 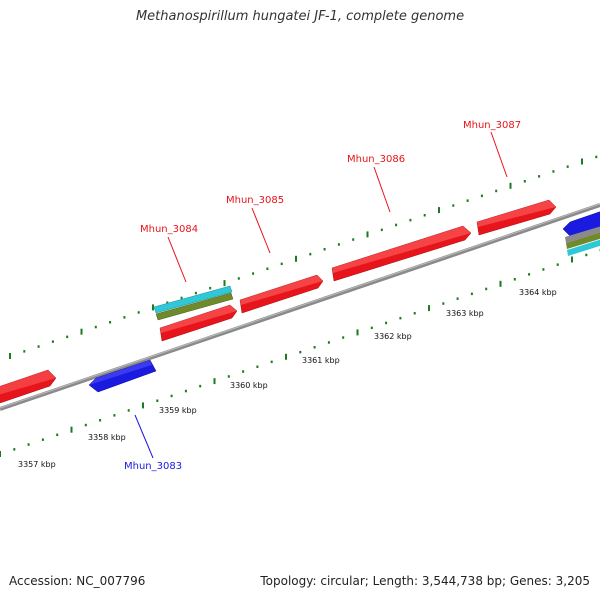 What do you see at coordinates (194, 306) in the screenshot?
I see `olive-feature-left` at bounding box center [194, 306].